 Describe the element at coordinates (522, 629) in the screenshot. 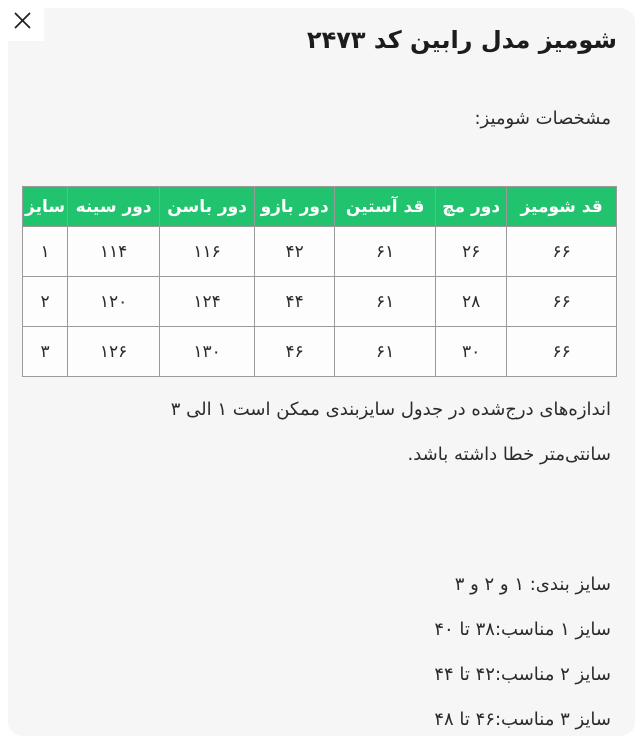

I see `size-1-fit-line: سایز ۱ مناسب:۳۸ تا ۴۰` at that location.